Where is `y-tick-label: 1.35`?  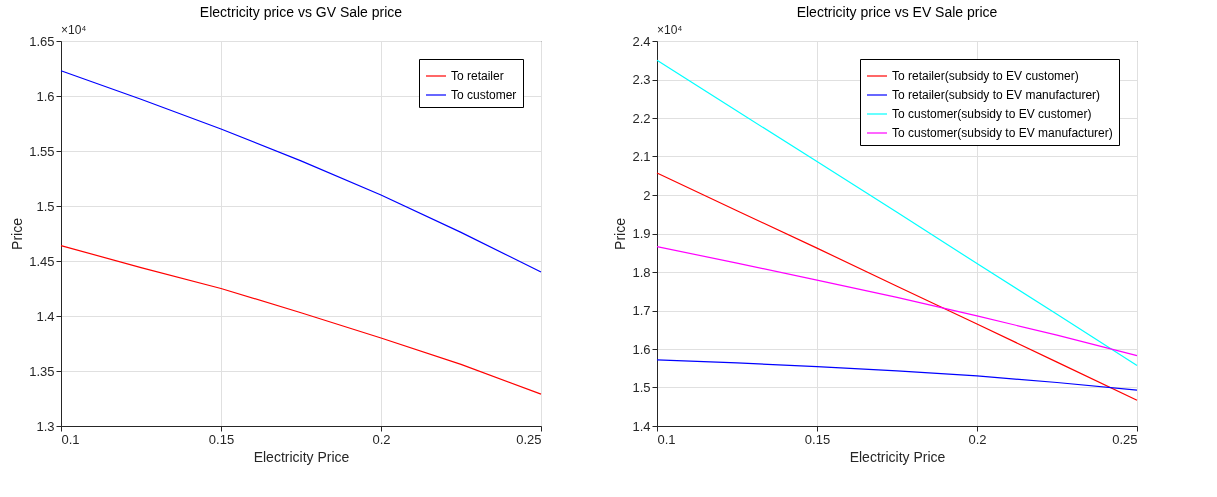 y-tick-label: 1.35 is located at coordinates (42, 371).